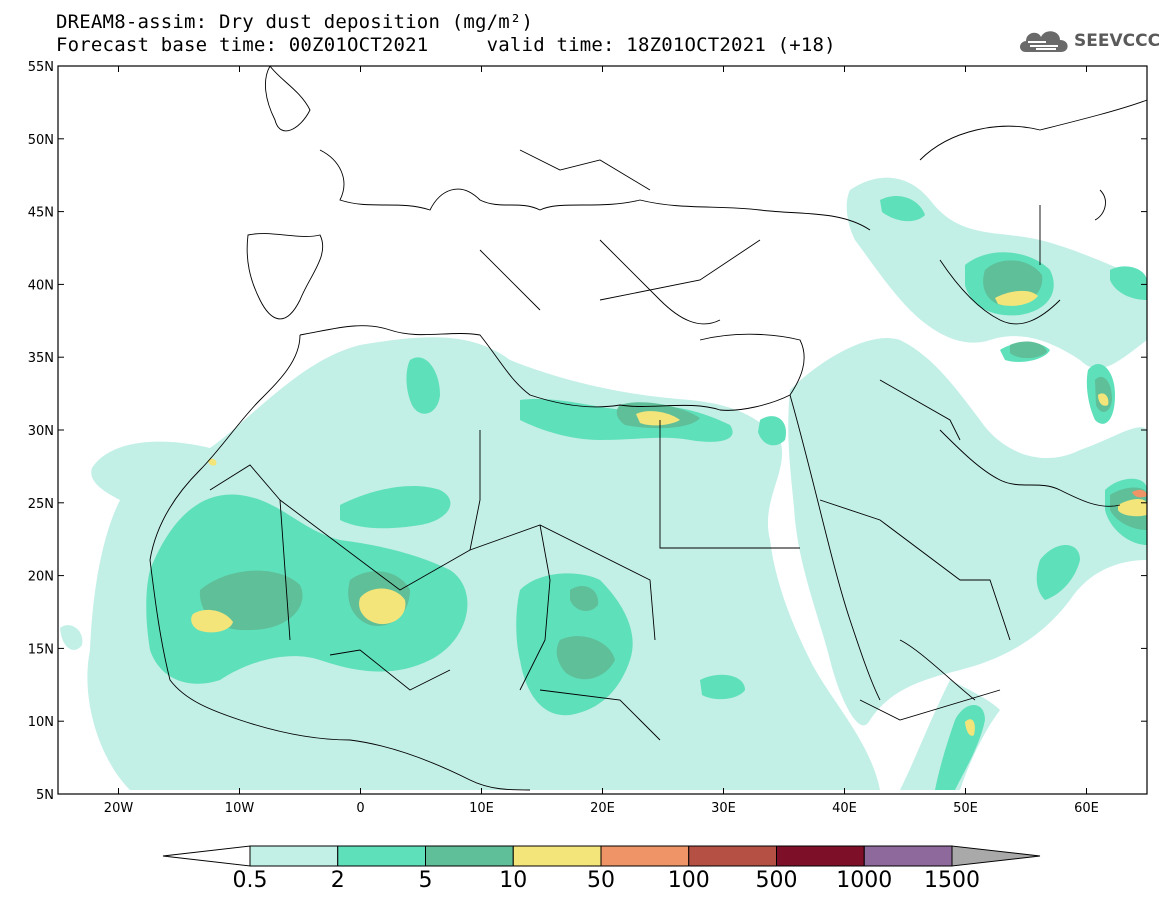  I want to click on colorbar, so click(601, 856).